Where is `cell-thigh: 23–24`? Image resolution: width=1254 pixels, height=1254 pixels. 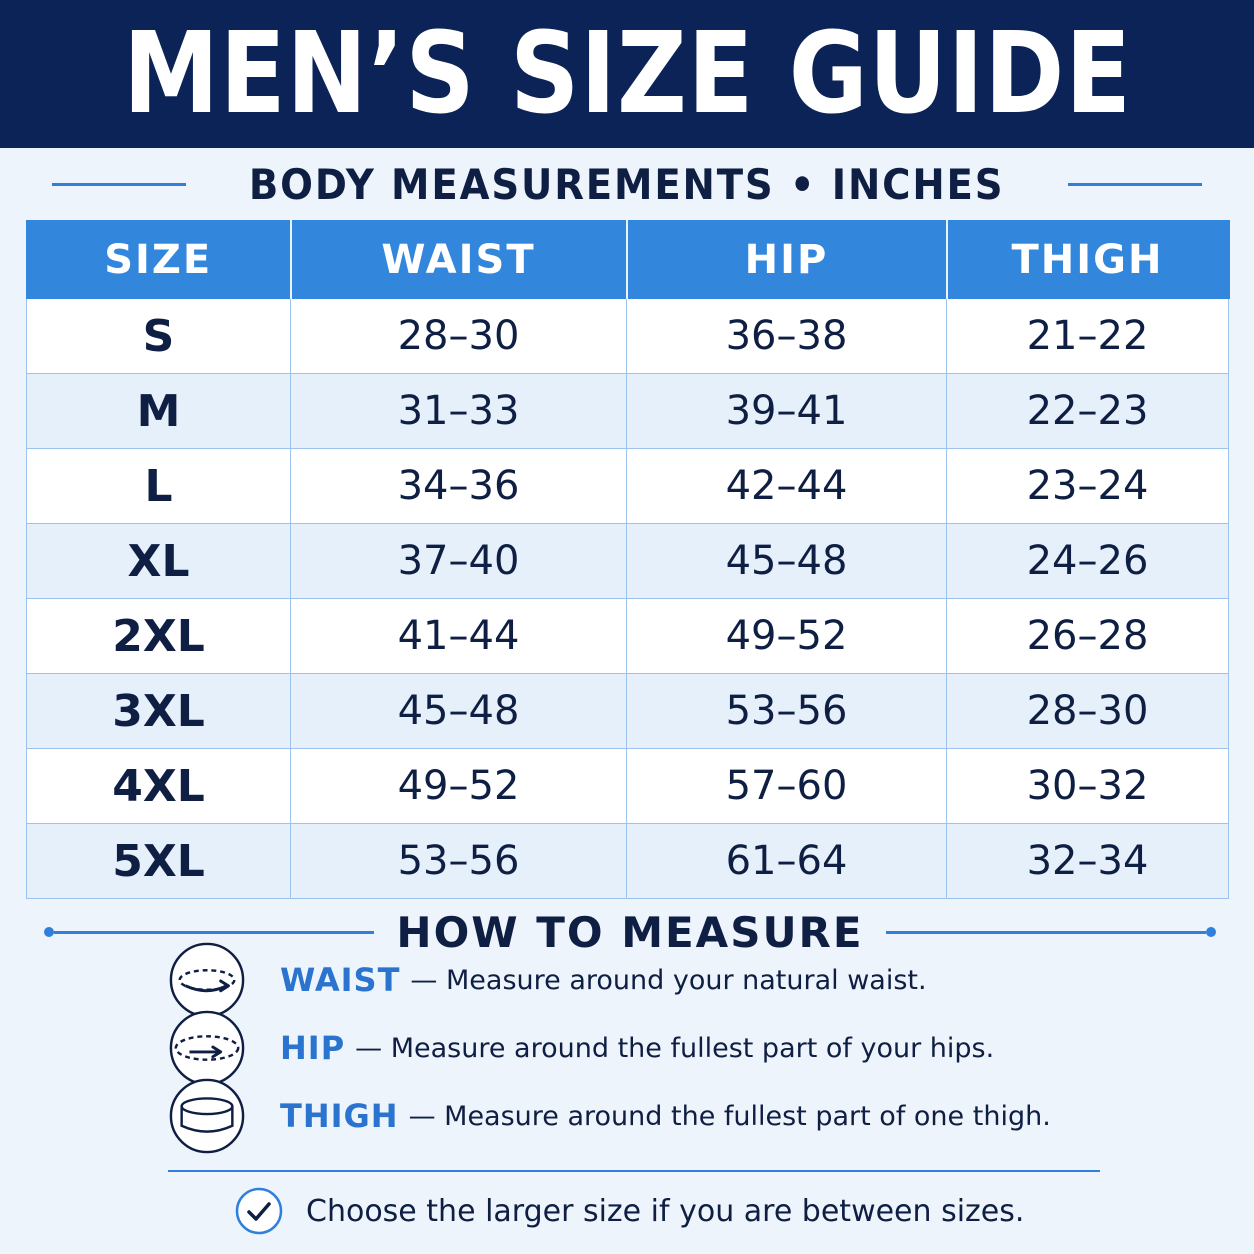 cell-thigh: 23–24 is located at coordinates (1087, 486).